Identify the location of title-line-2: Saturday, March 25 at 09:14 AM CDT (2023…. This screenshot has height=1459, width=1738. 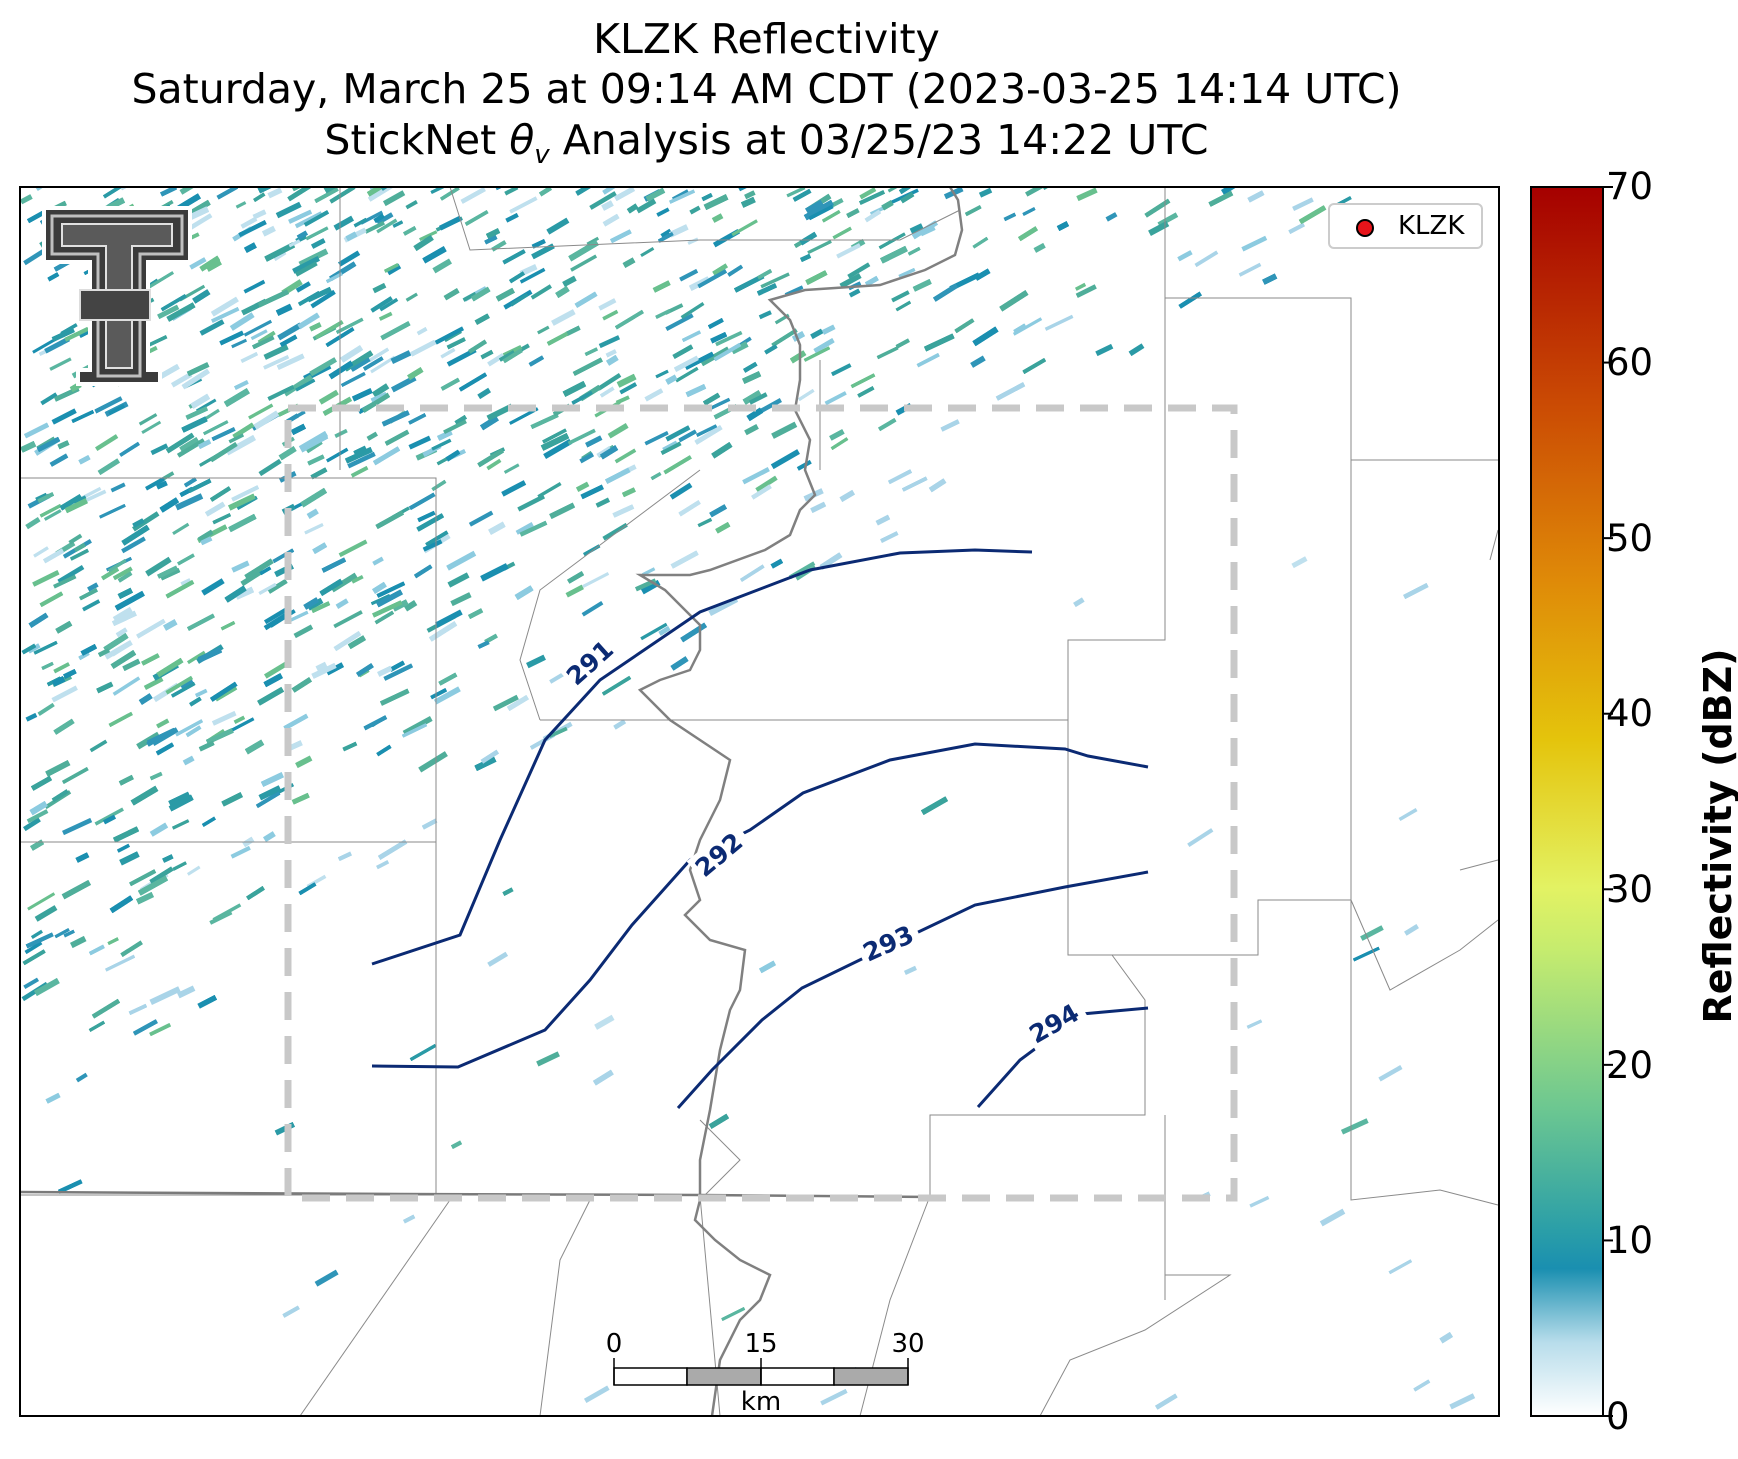
(766, 89).